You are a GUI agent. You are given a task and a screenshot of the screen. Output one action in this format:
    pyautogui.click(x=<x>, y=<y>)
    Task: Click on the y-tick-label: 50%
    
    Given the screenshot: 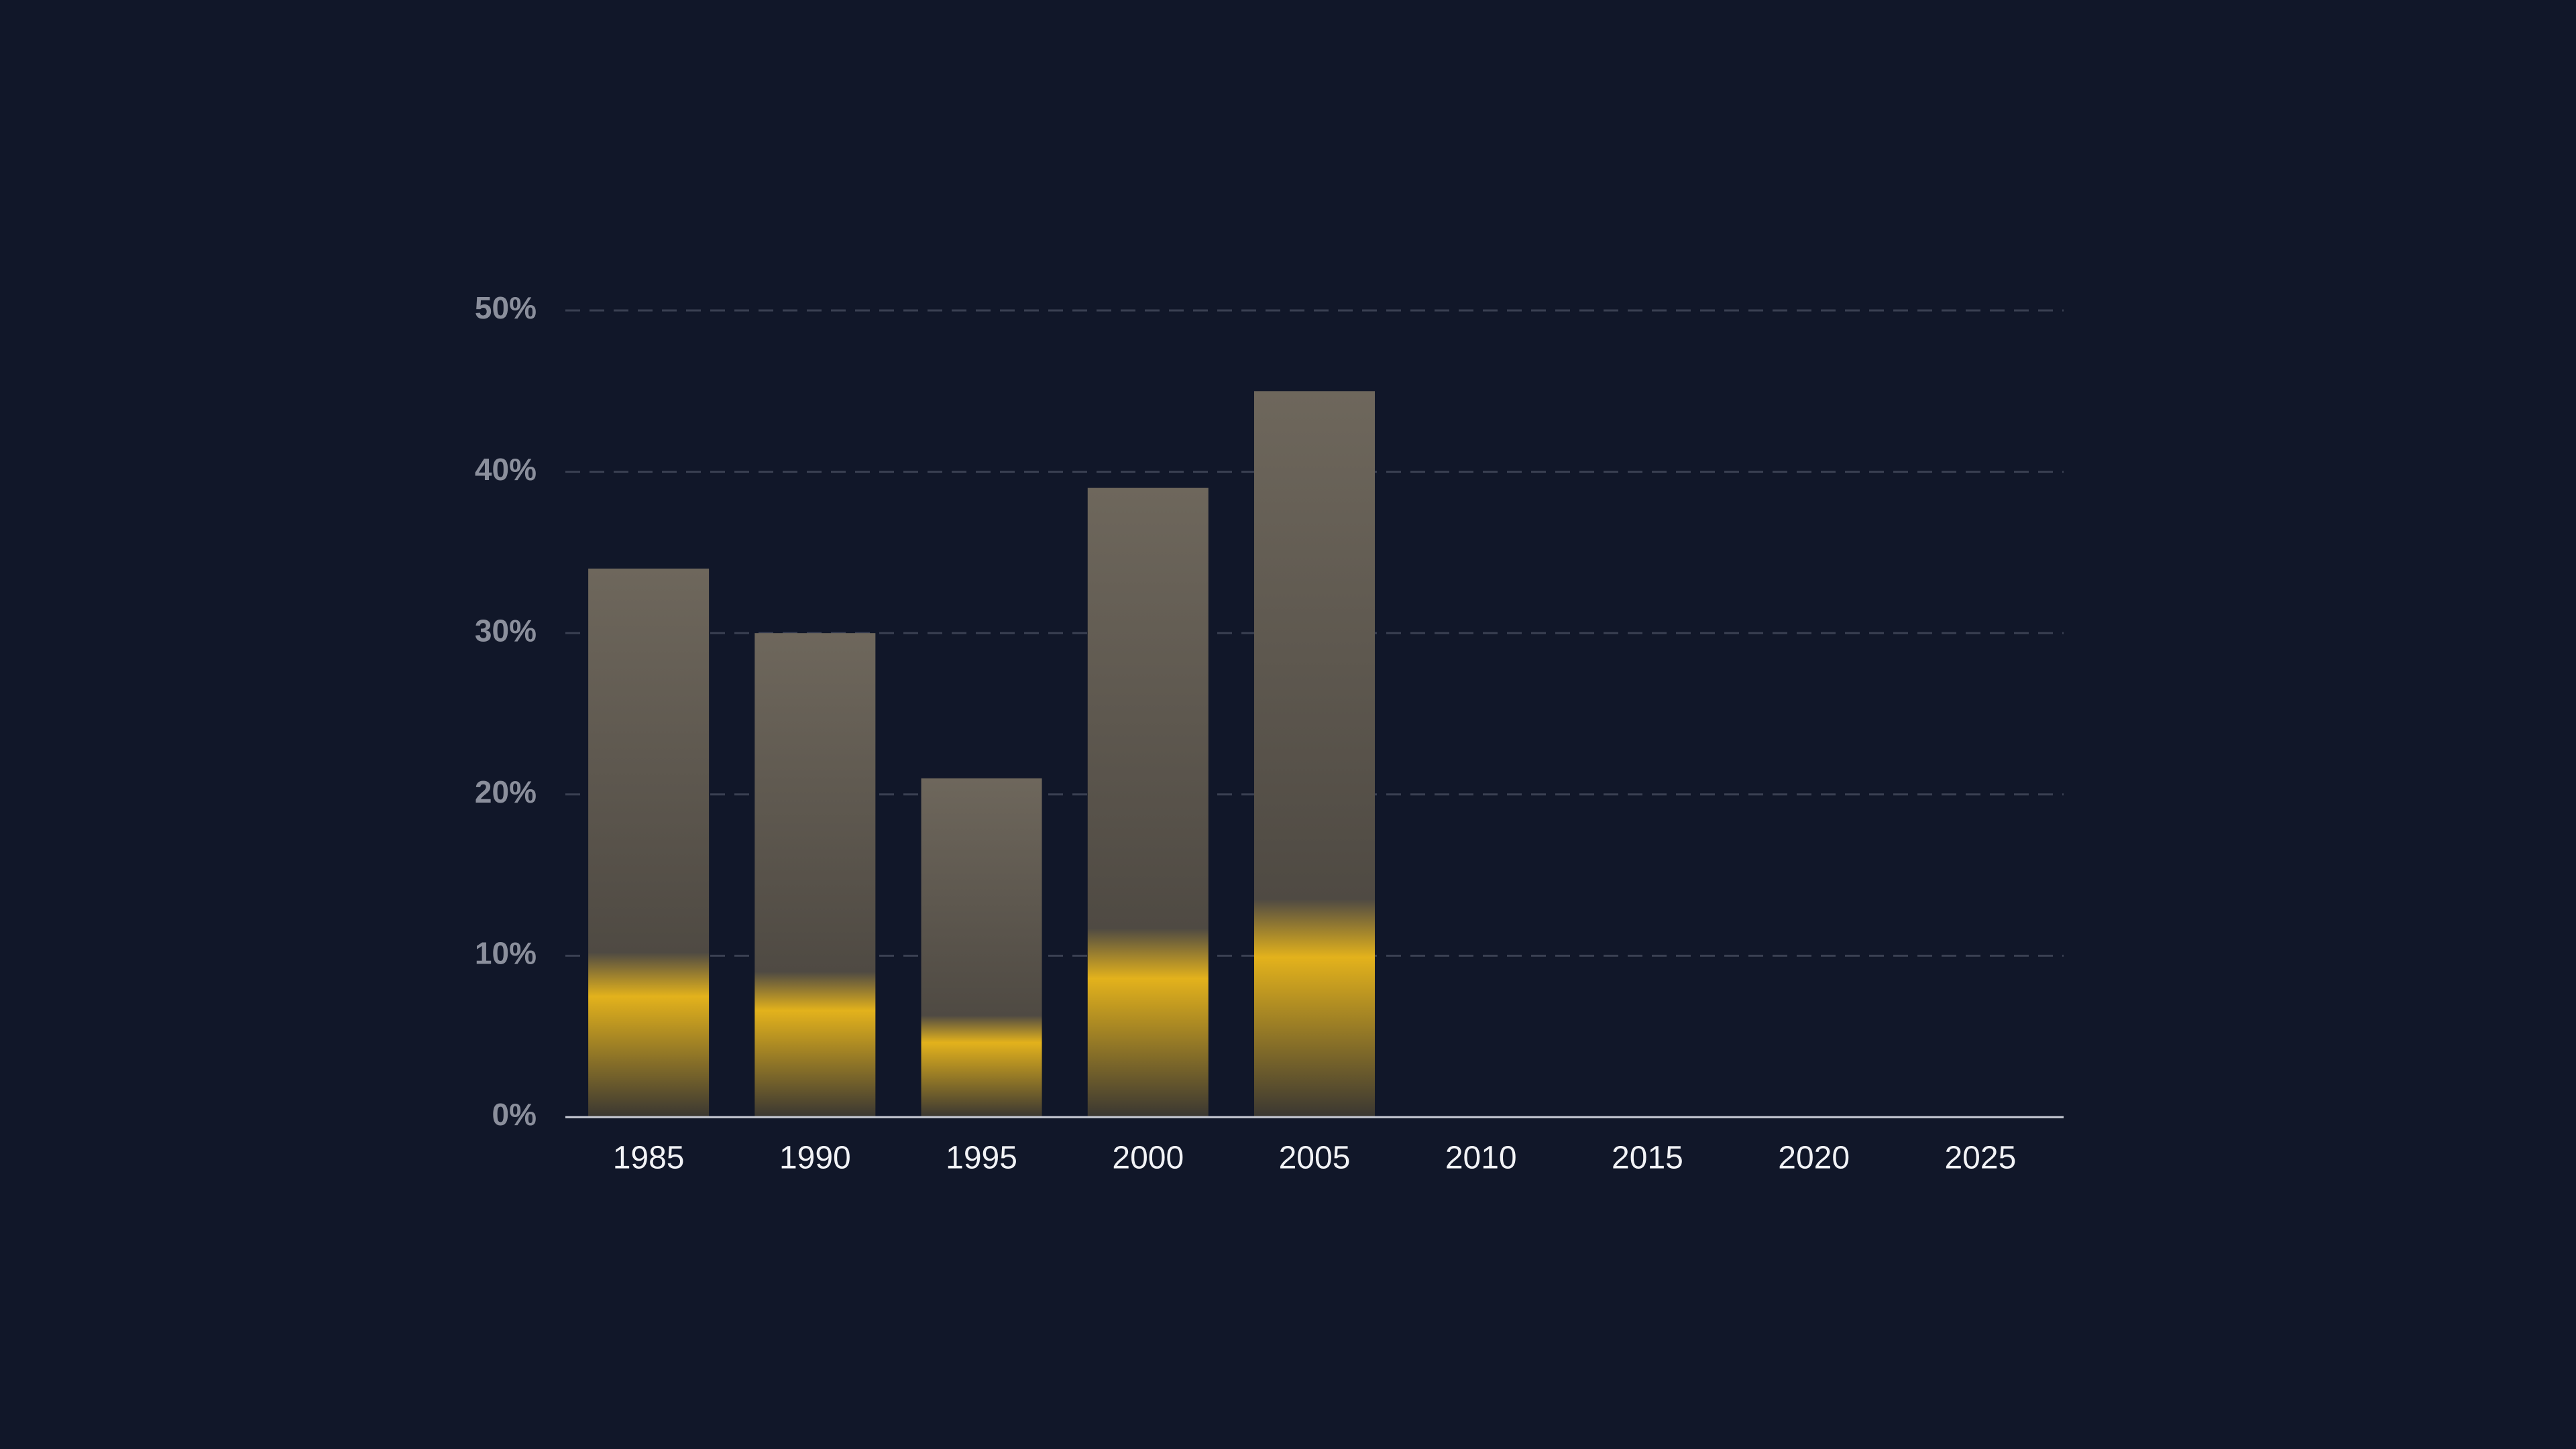 What is the action you would take?
    pyautogui.click(x=506, y=307)
    